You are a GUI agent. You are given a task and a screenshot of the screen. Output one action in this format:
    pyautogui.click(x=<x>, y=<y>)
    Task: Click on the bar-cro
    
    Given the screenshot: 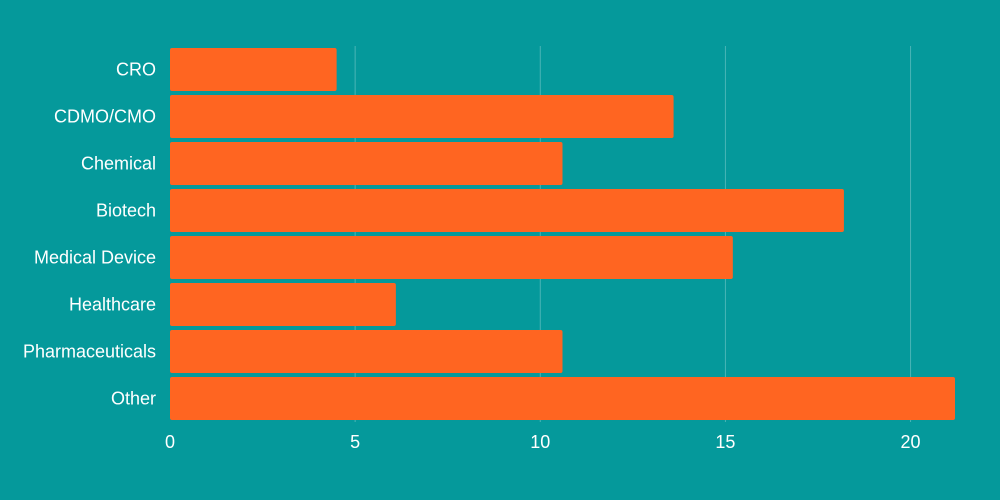 What is the action you would take?
    pyautogui.click(x=253, y=69)
    